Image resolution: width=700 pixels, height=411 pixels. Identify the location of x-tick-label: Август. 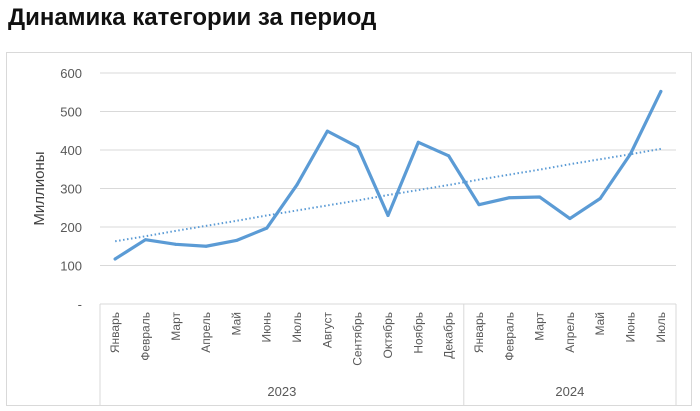
(327, 330).